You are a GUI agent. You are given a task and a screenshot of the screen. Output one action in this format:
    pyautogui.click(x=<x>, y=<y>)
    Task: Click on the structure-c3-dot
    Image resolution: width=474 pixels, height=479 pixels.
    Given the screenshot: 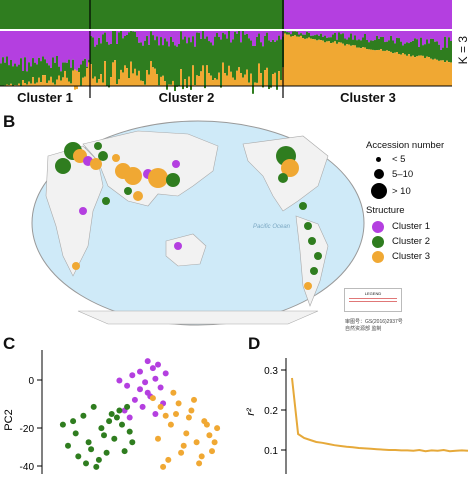 What is the action you would take?
    pyautogui.click(x=378, y=257)
    